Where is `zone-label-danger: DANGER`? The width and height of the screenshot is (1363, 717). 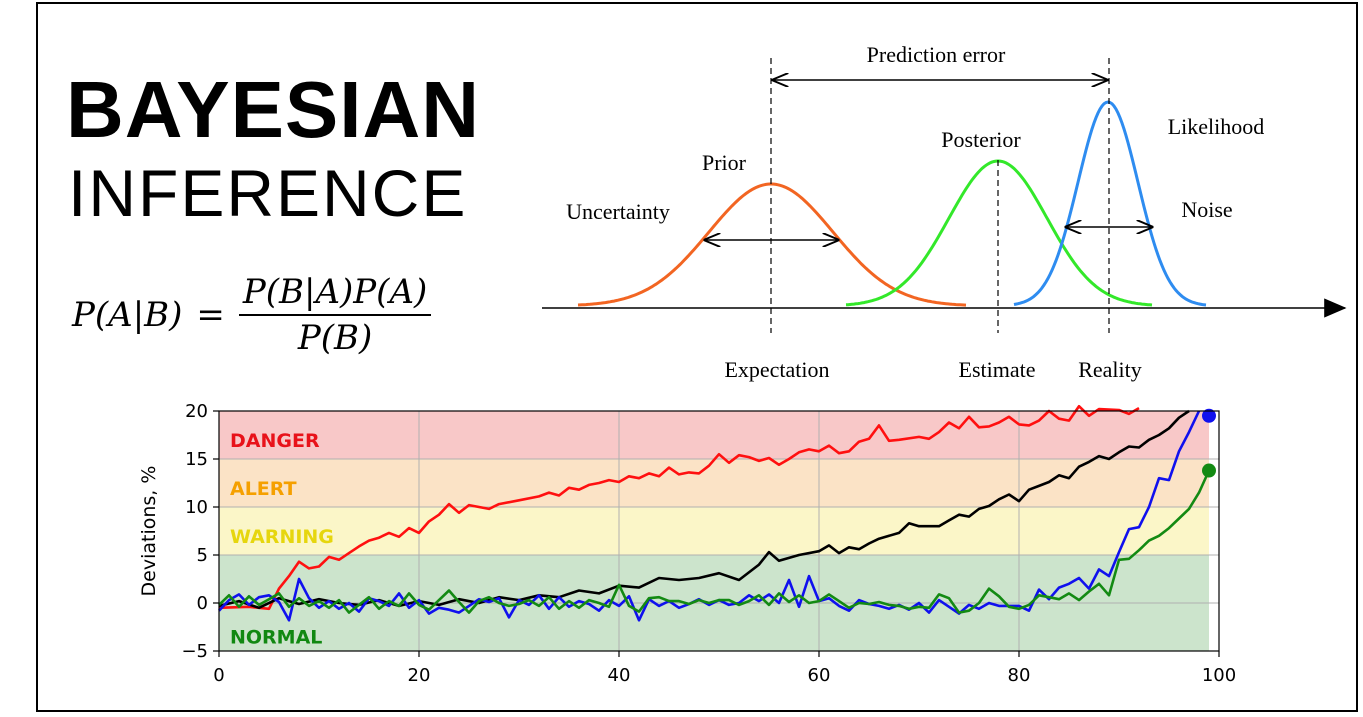 zone-label-danger: DANGER is located at coordinates (275, 441).